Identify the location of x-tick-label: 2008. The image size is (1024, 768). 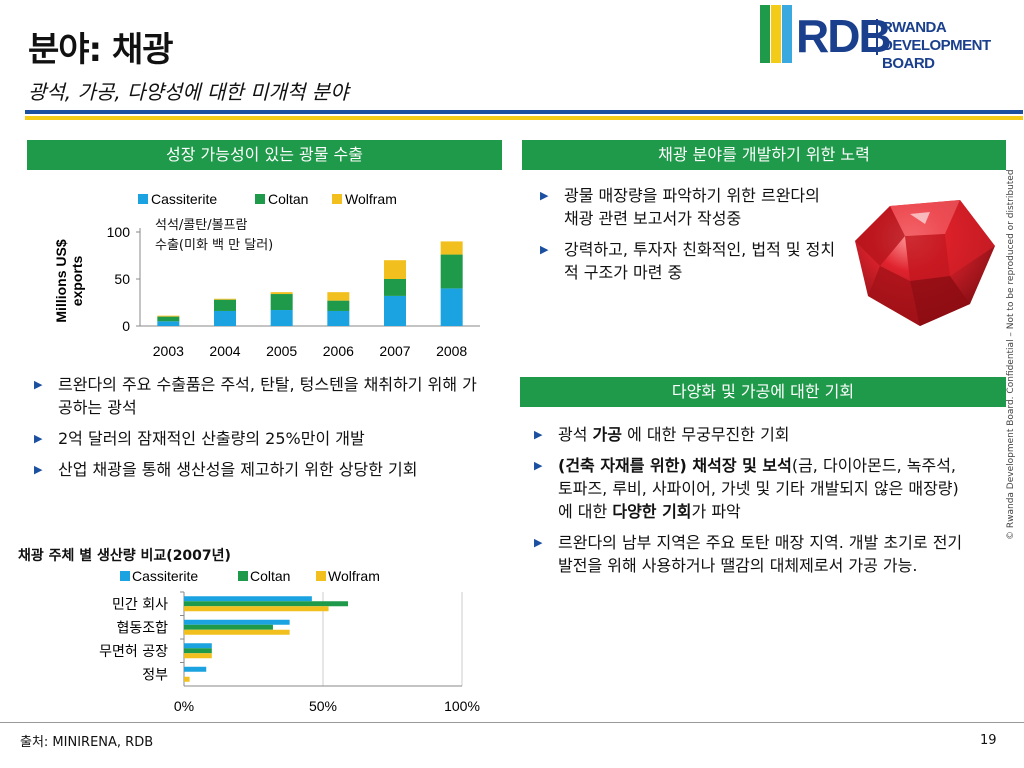
(451, 351).